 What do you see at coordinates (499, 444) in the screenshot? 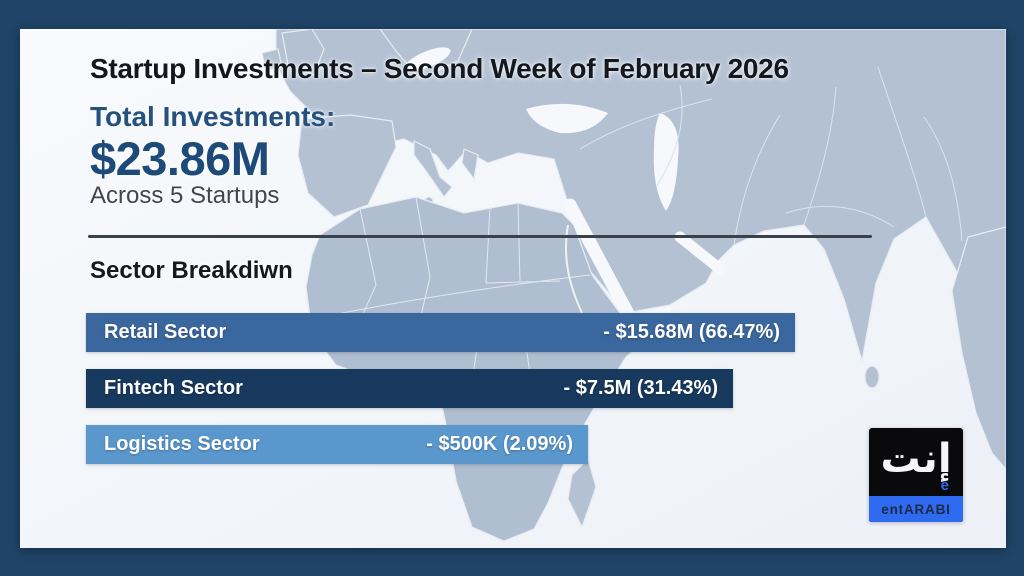
I see `sector-bar-value: - $500K (2.09%)` at bounding box center [499, 444].